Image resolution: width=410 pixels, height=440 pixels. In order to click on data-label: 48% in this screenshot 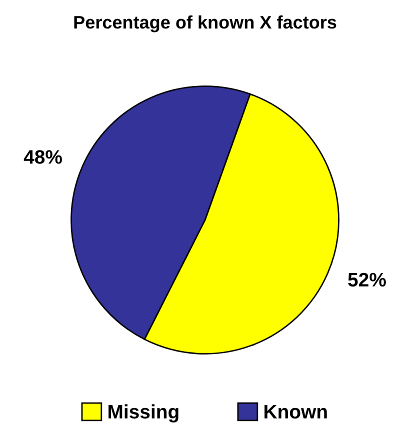, I will do `click(43, 157)`.